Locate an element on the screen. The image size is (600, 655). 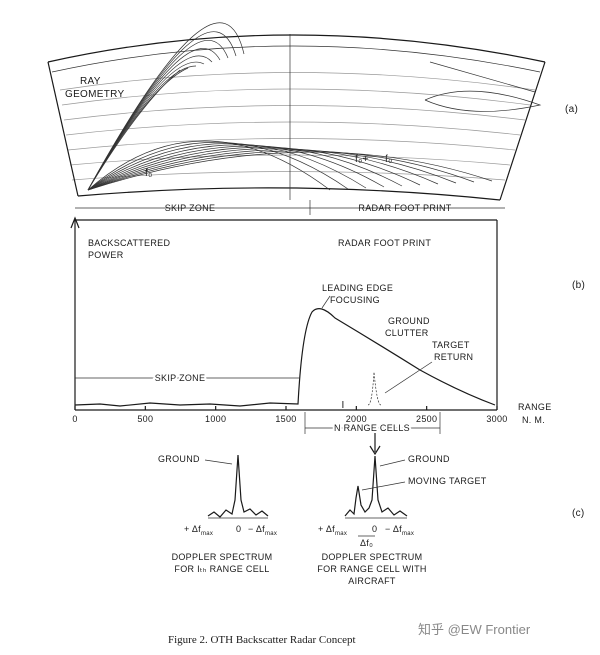
label-knockout: SKIP ZONE is located at coordinates (180, 378).